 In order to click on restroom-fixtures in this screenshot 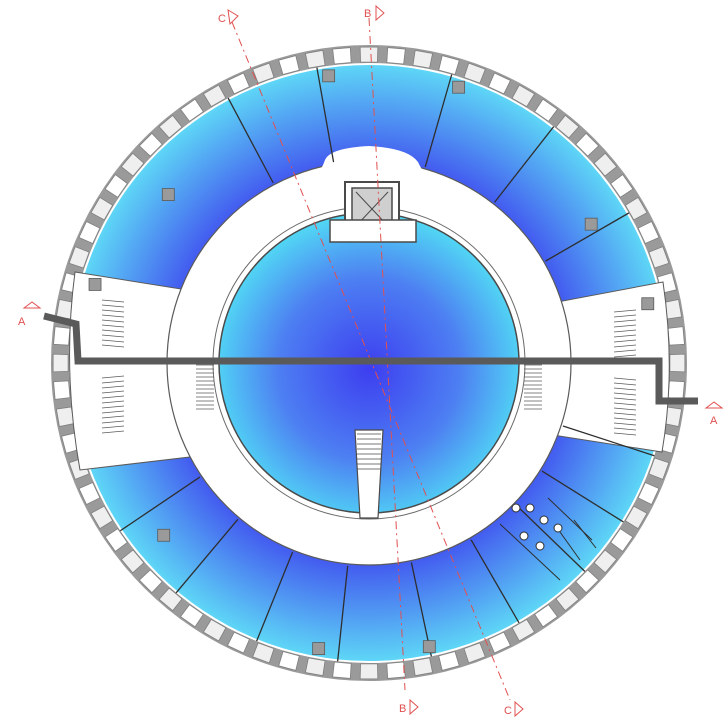, I will do `click(548, 539)`.